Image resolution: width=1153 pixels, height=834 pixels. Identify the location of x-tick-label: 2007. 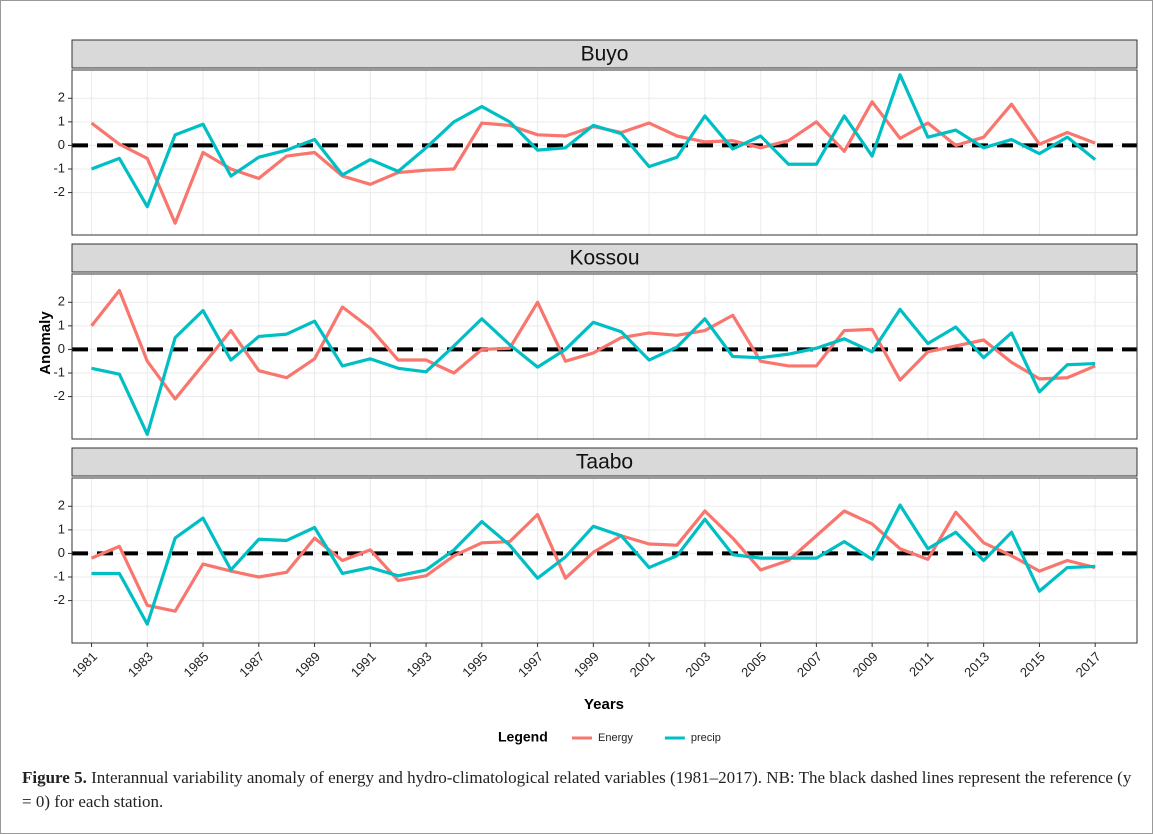
(809, 664).